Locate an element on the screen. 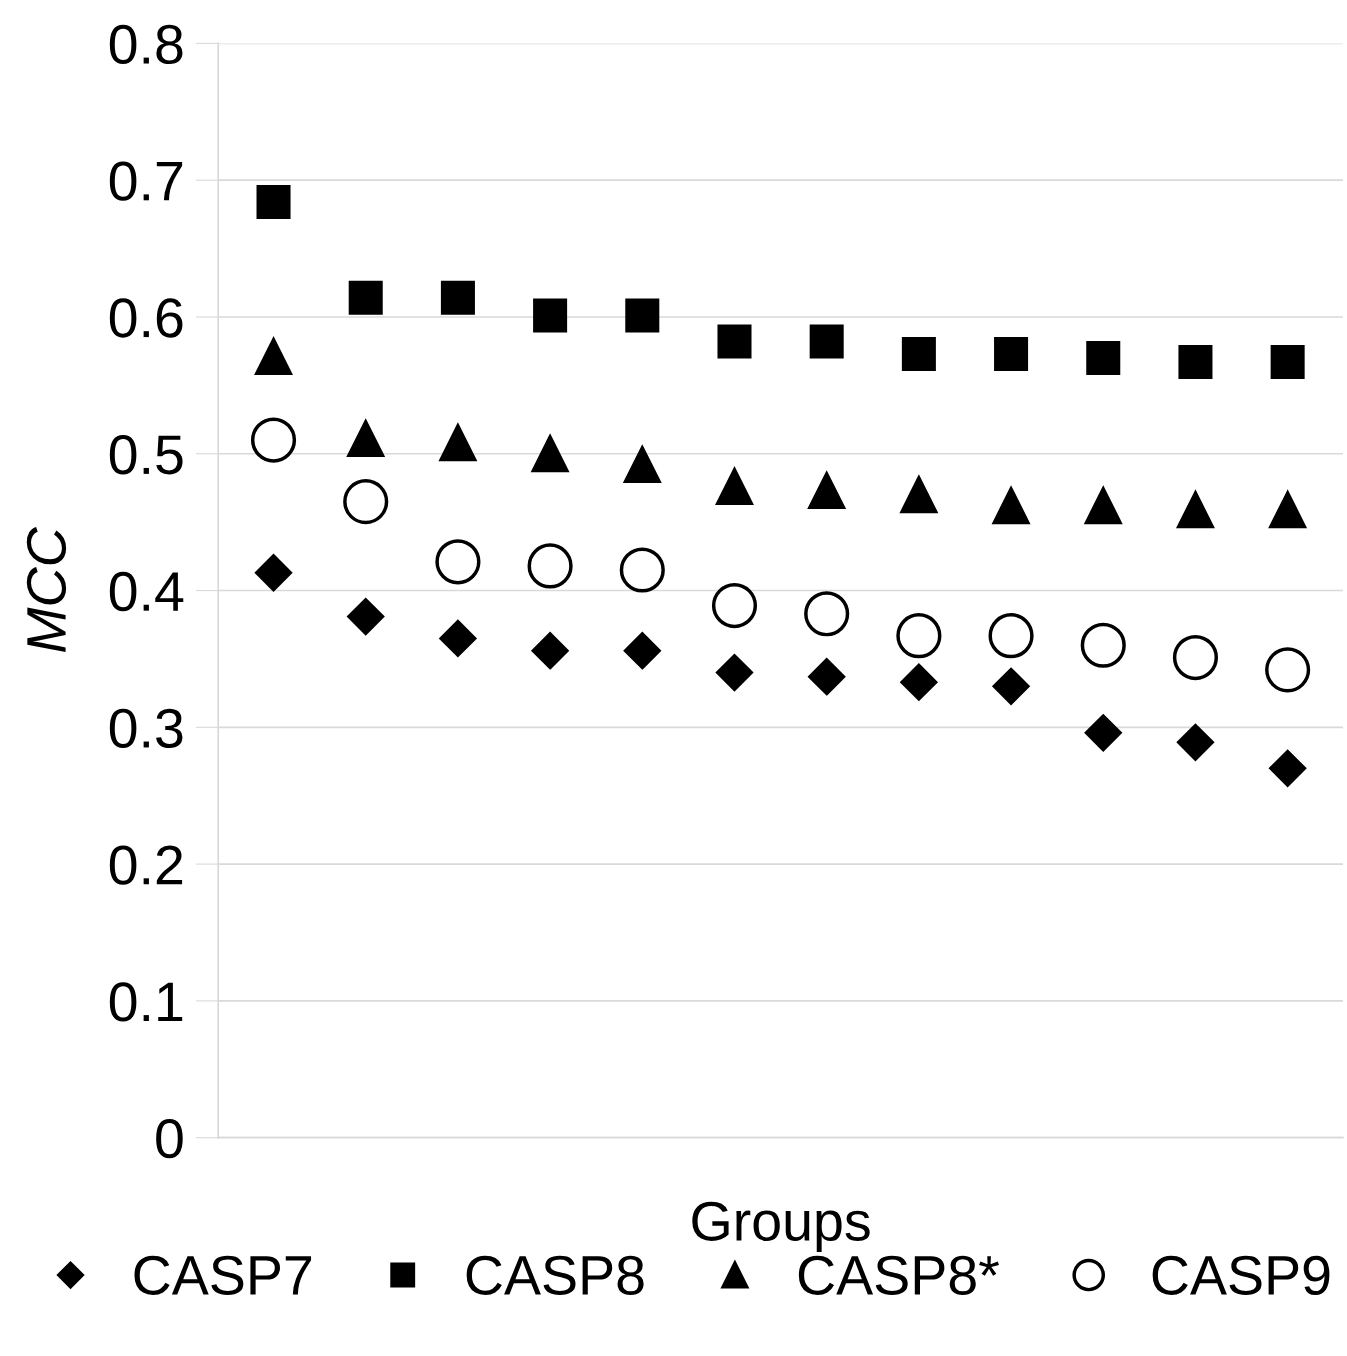  legend-label: CASP8 is located at coordinates (555, 1275).